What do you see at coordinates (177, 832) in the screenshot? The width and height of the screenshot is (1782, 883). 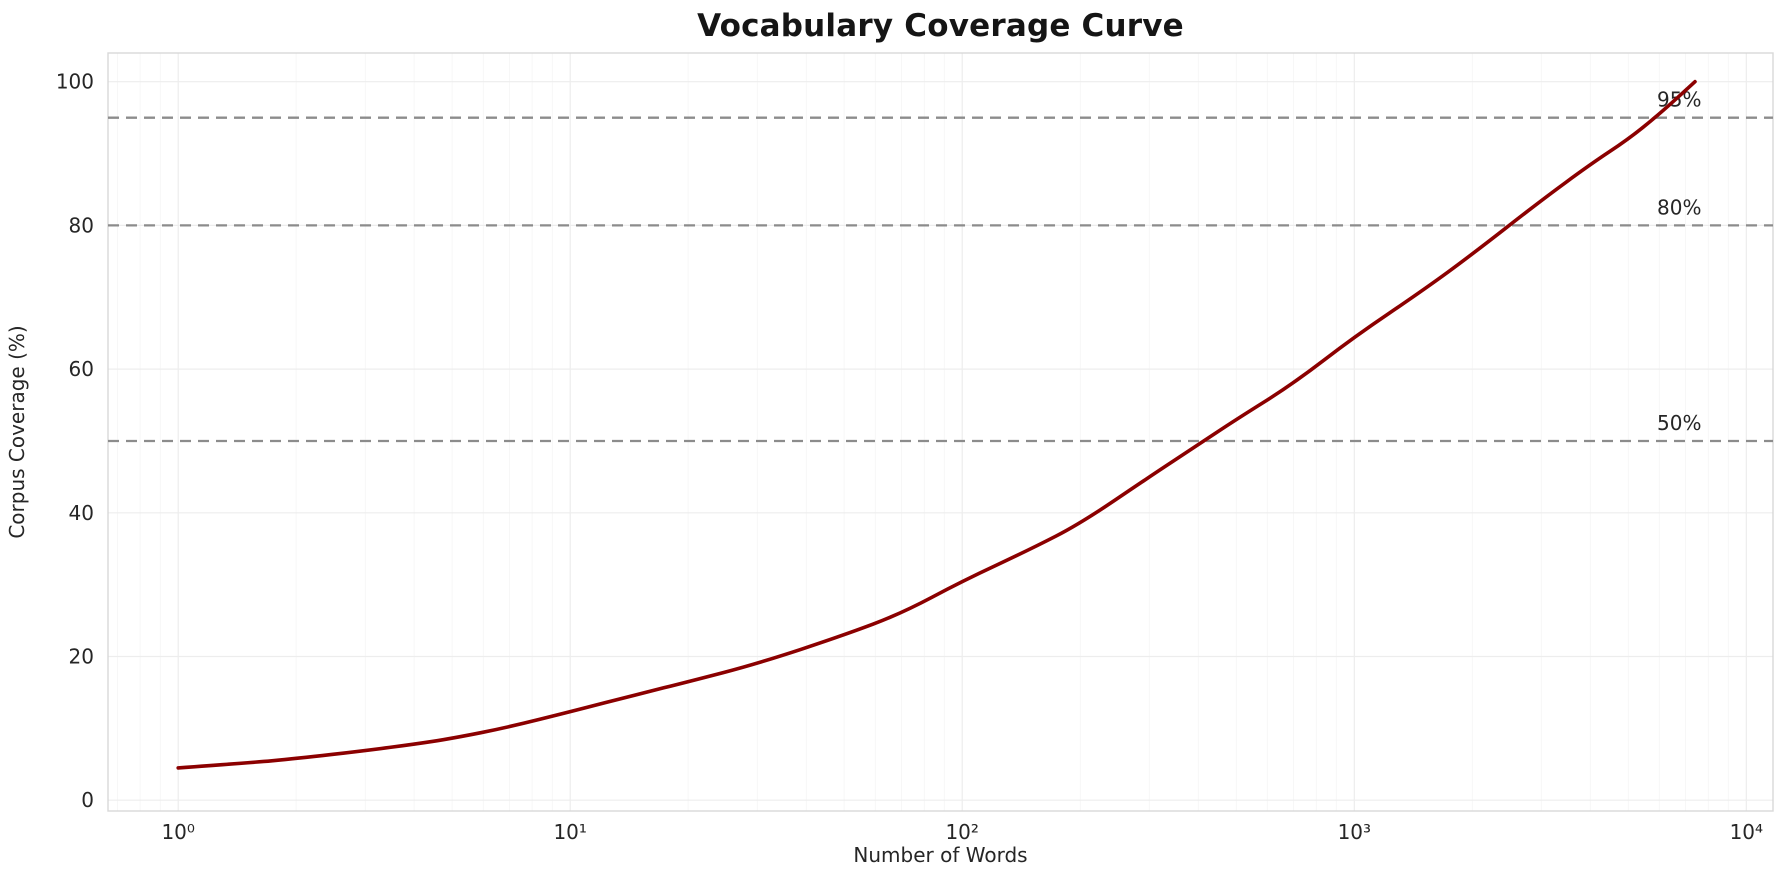 I see `x-tick-label: 10⁰` at bounding box center [177, 832].